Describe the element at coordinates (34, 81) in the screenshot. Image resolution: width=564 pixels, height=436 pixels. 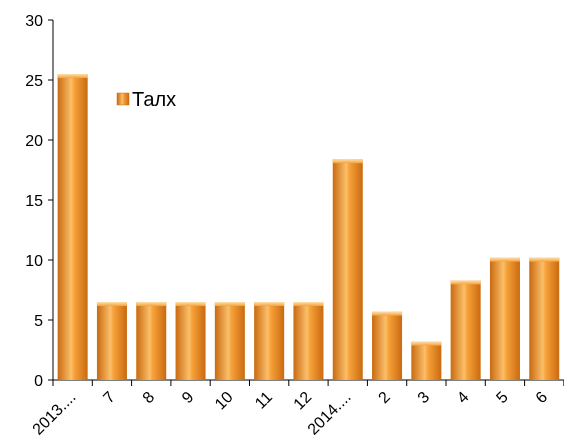
I see `y-tick-label: 25` at that location.